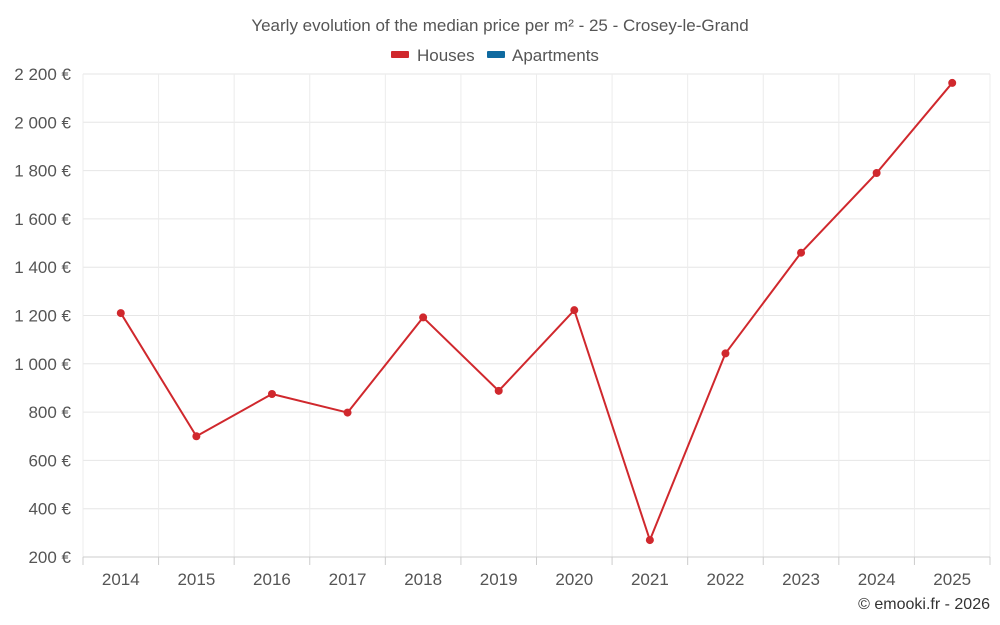  What do you see at coordinates (499, 579) in the screenshot?
I see `x-tick-label: 2019` at bounding box center [499, 579].